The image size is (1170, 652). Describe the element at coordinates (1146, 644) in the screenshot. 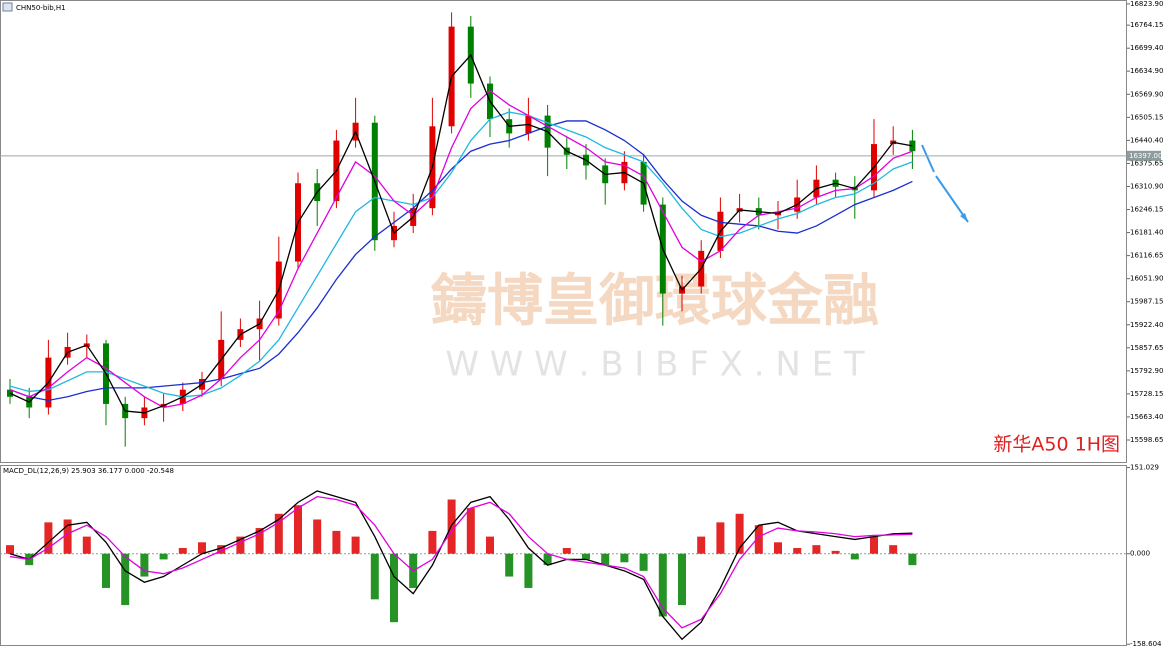

I see `y-tick-label: -158.604` at that location.